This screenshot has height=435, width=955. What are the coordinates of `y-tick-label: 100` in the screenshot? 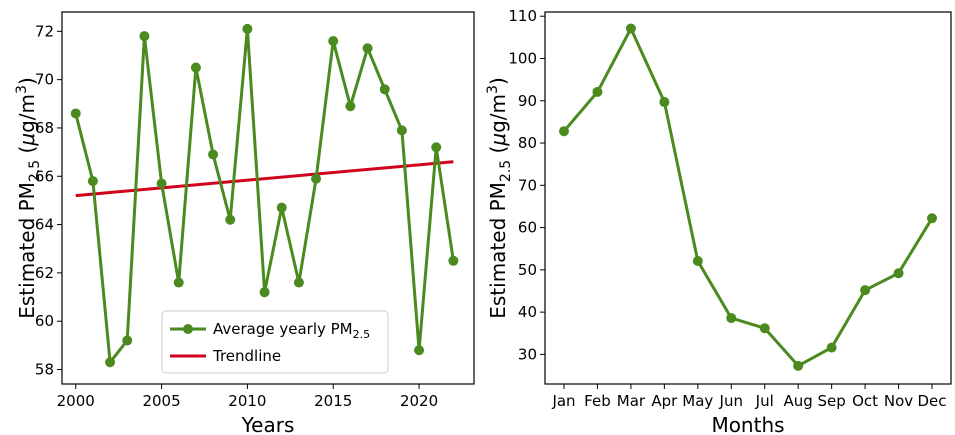 It's located at (522, 59).